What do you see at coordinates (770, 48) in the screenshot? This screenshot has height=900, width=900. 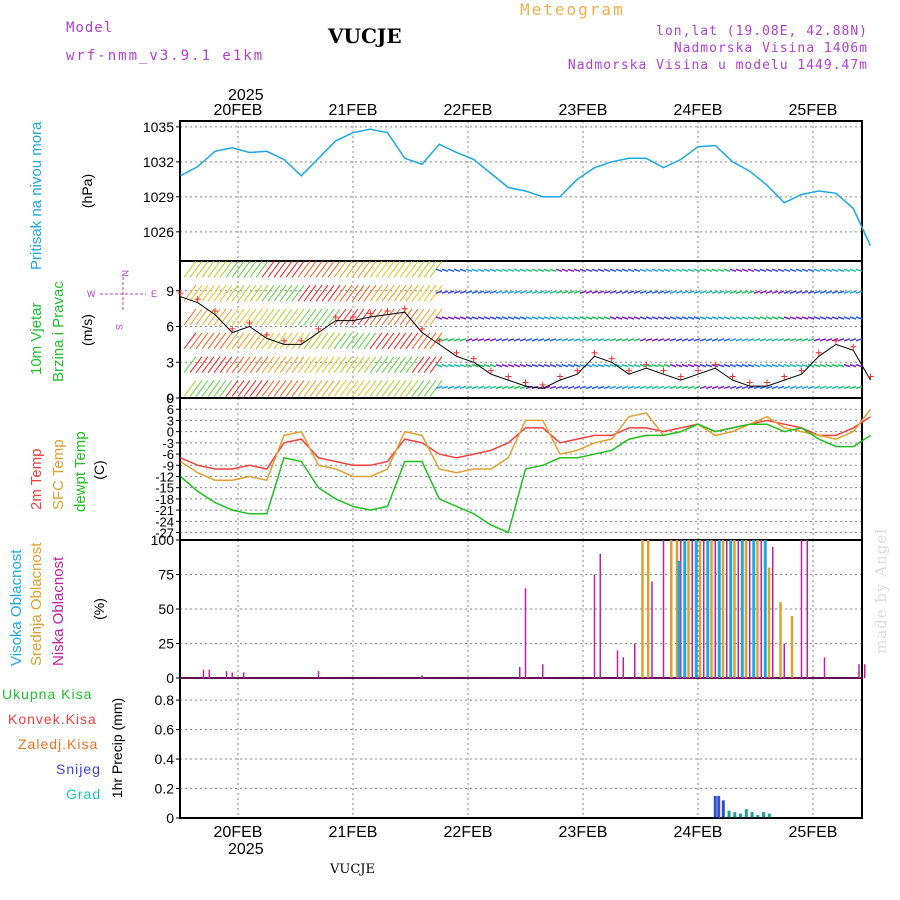 I see `altitude-text: Nadmorska Visina 1406m` at bounding box center [770, 48].